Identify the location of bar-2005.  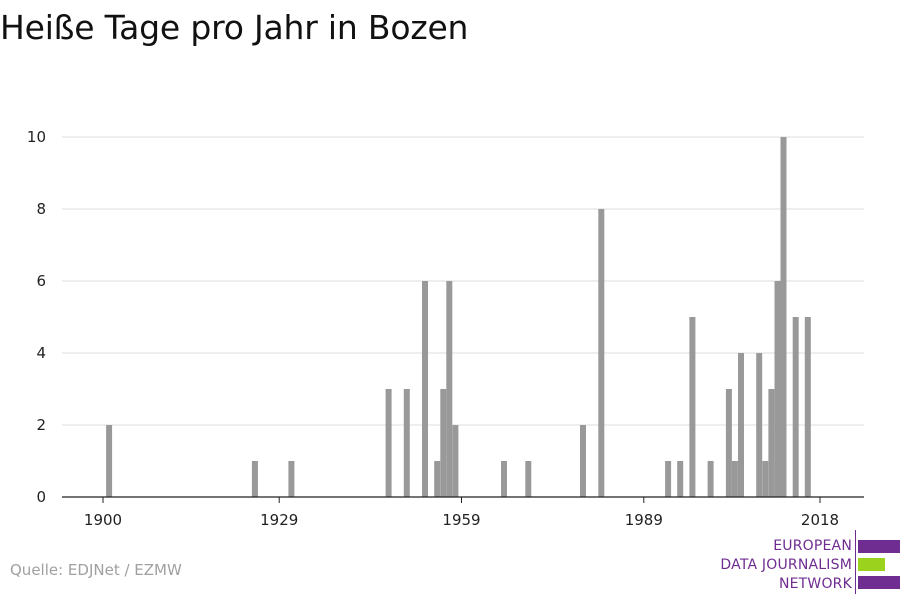
(741, 425).